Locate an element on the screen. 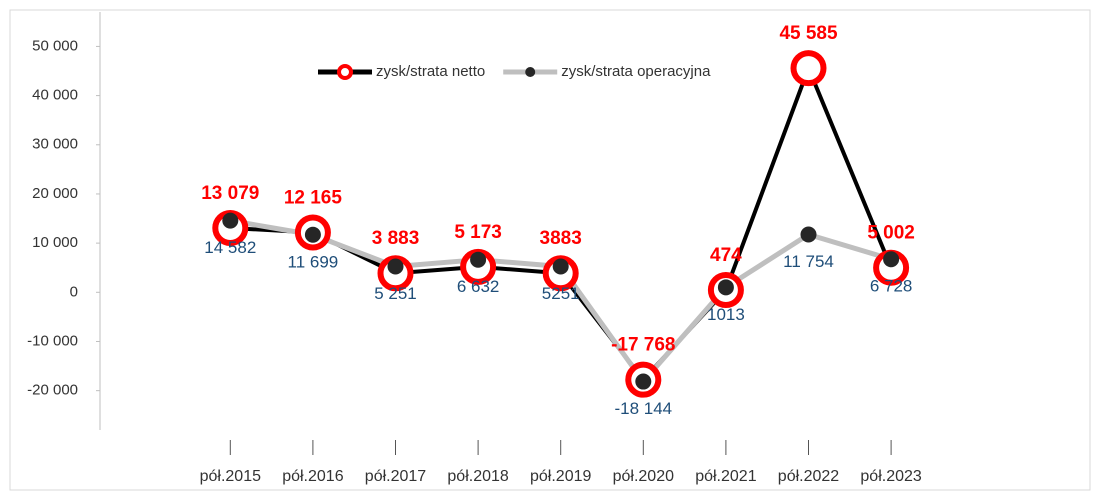 The height and width of the screenshot is (497, 1098). legend-label: zysk/strata operacyjna is located at coordinates (636, 71).